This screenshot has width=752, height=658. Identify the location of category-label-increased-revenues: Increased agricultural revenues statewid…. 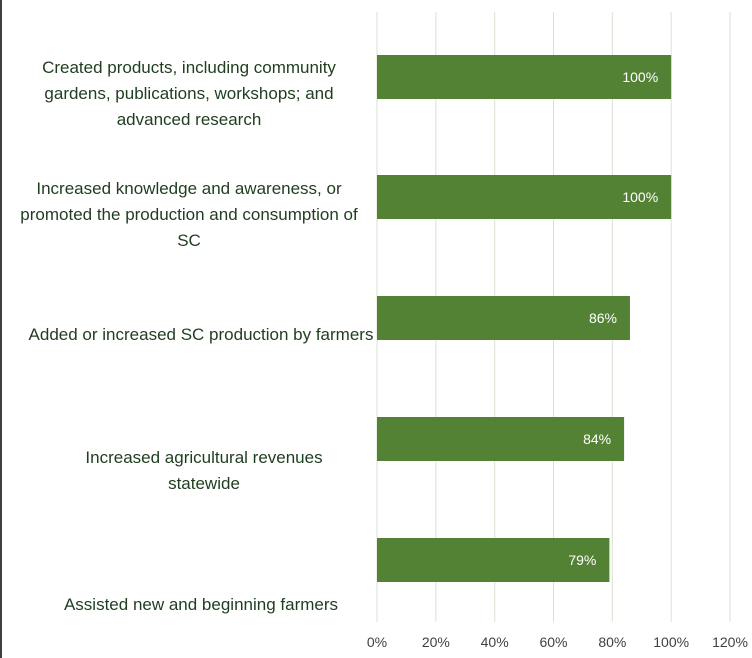
(204, 470).